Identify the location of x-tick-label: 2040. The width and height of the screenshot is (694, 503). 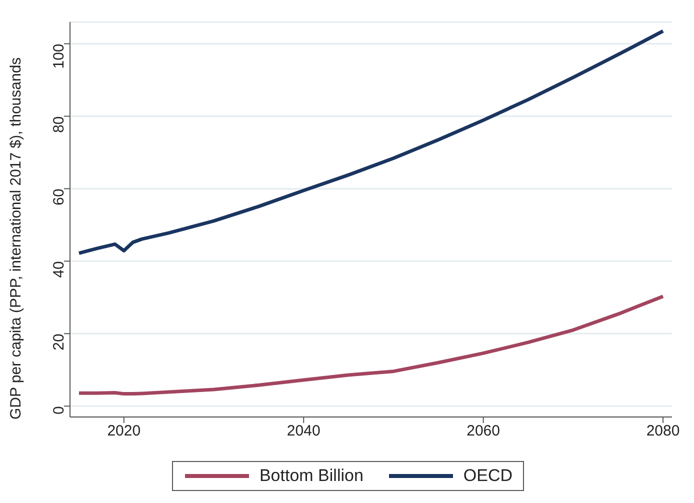
(303, 431).